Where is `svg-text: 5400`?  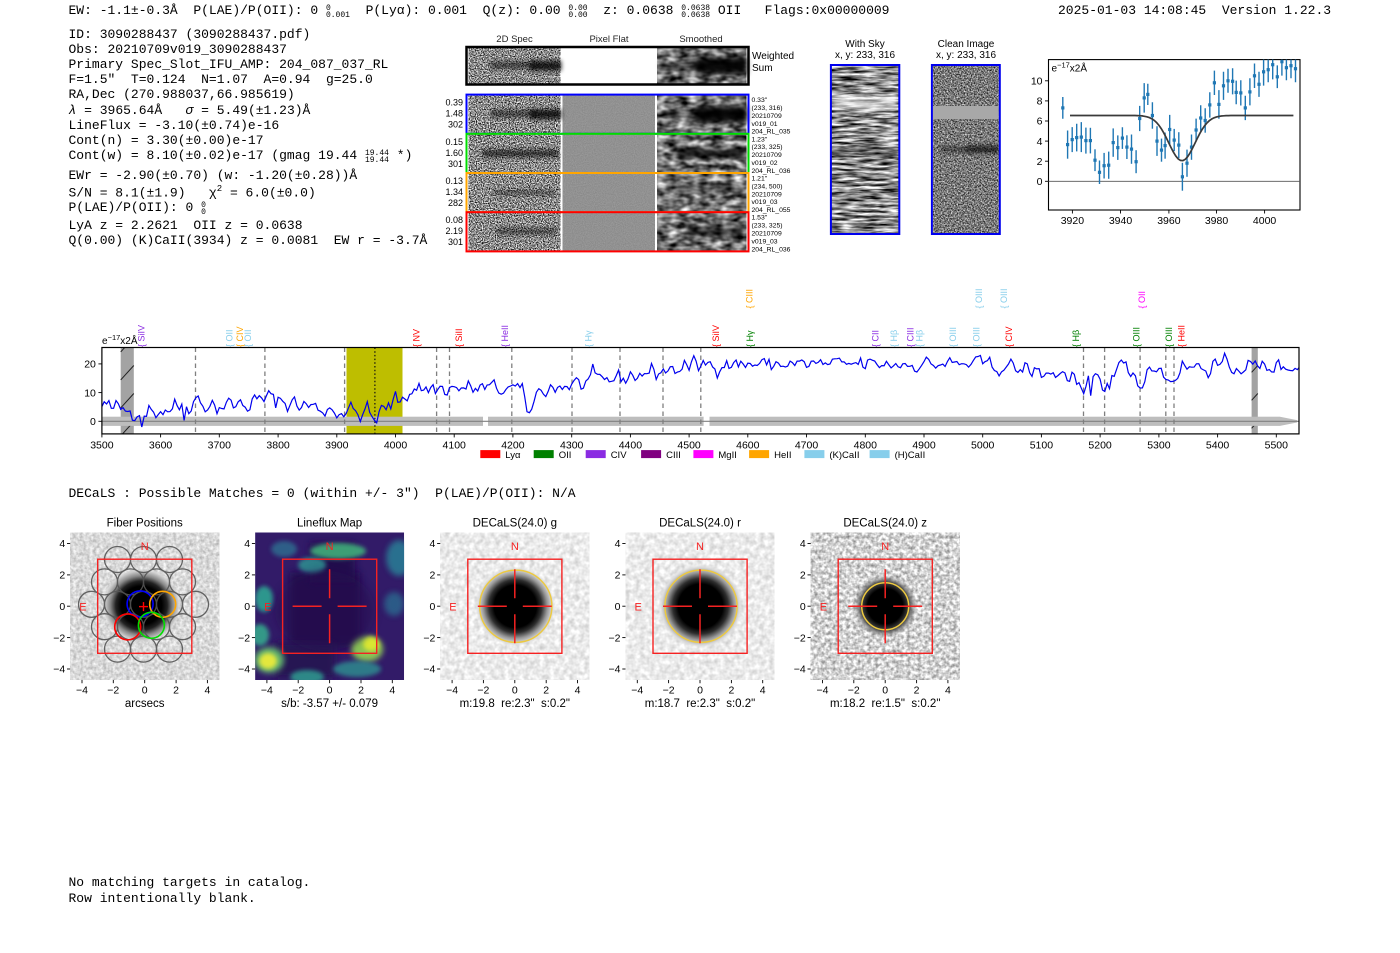 svg-text: 5400 is located at coordinates (1218, 445).